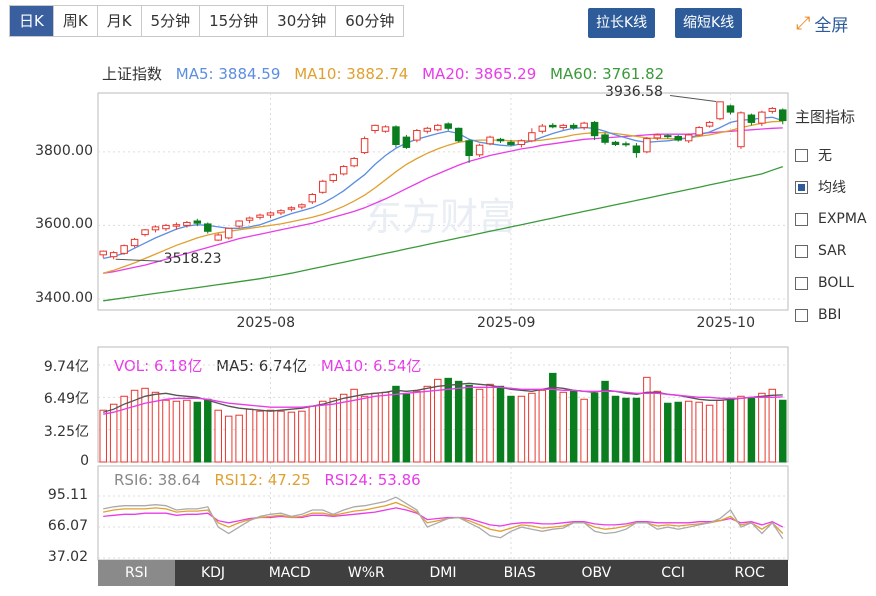 This screenshot has width=876, height=596. What do you see at coordinates (136, 573) in the screenshot?
I see `indicator-tab-rsi: RSI` at bounding box center [136, 573].